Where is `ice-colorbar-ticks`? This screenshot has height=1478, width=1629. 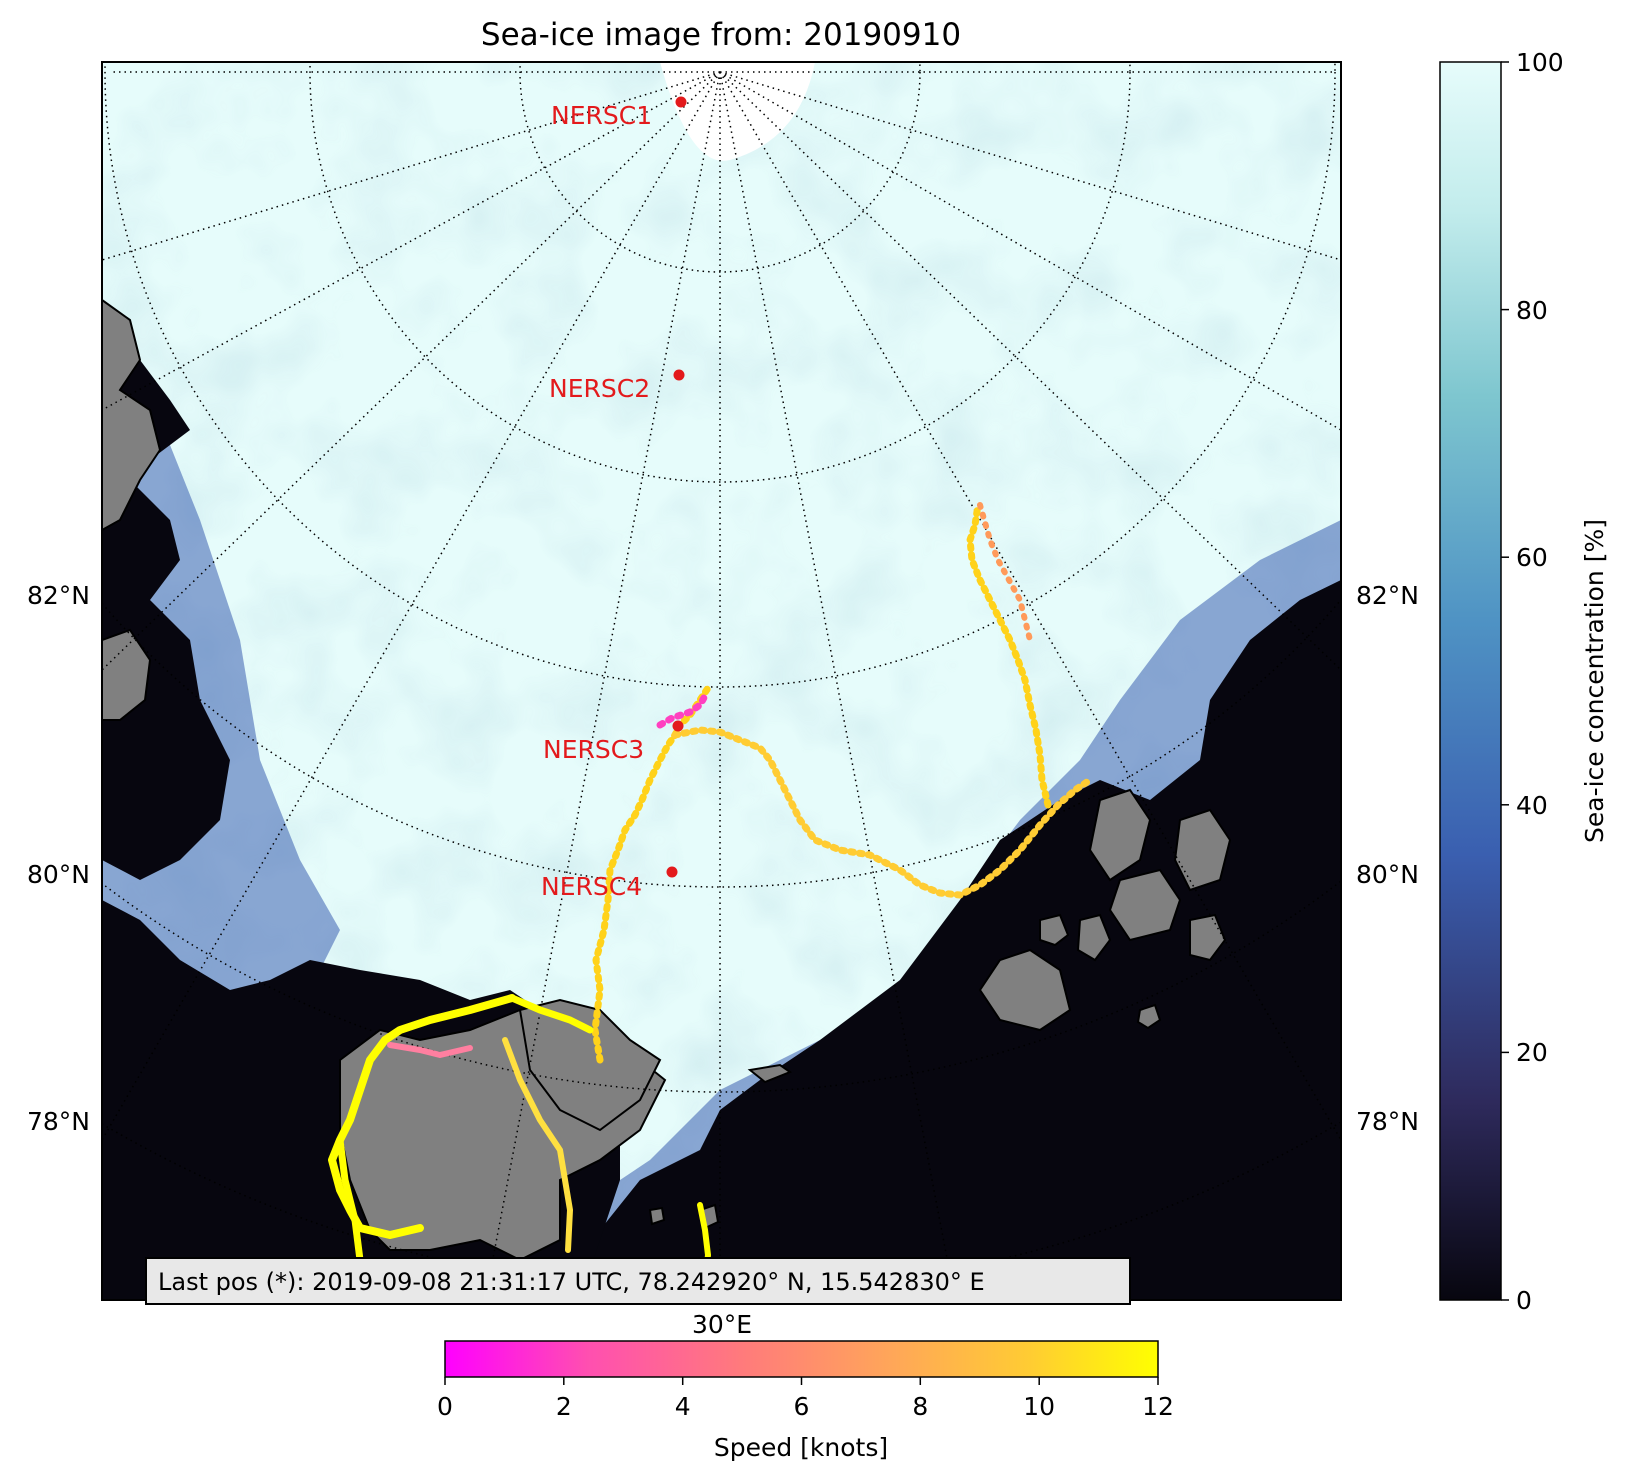 ice-colorbar-ticks is located at coordinates (1505, 681).